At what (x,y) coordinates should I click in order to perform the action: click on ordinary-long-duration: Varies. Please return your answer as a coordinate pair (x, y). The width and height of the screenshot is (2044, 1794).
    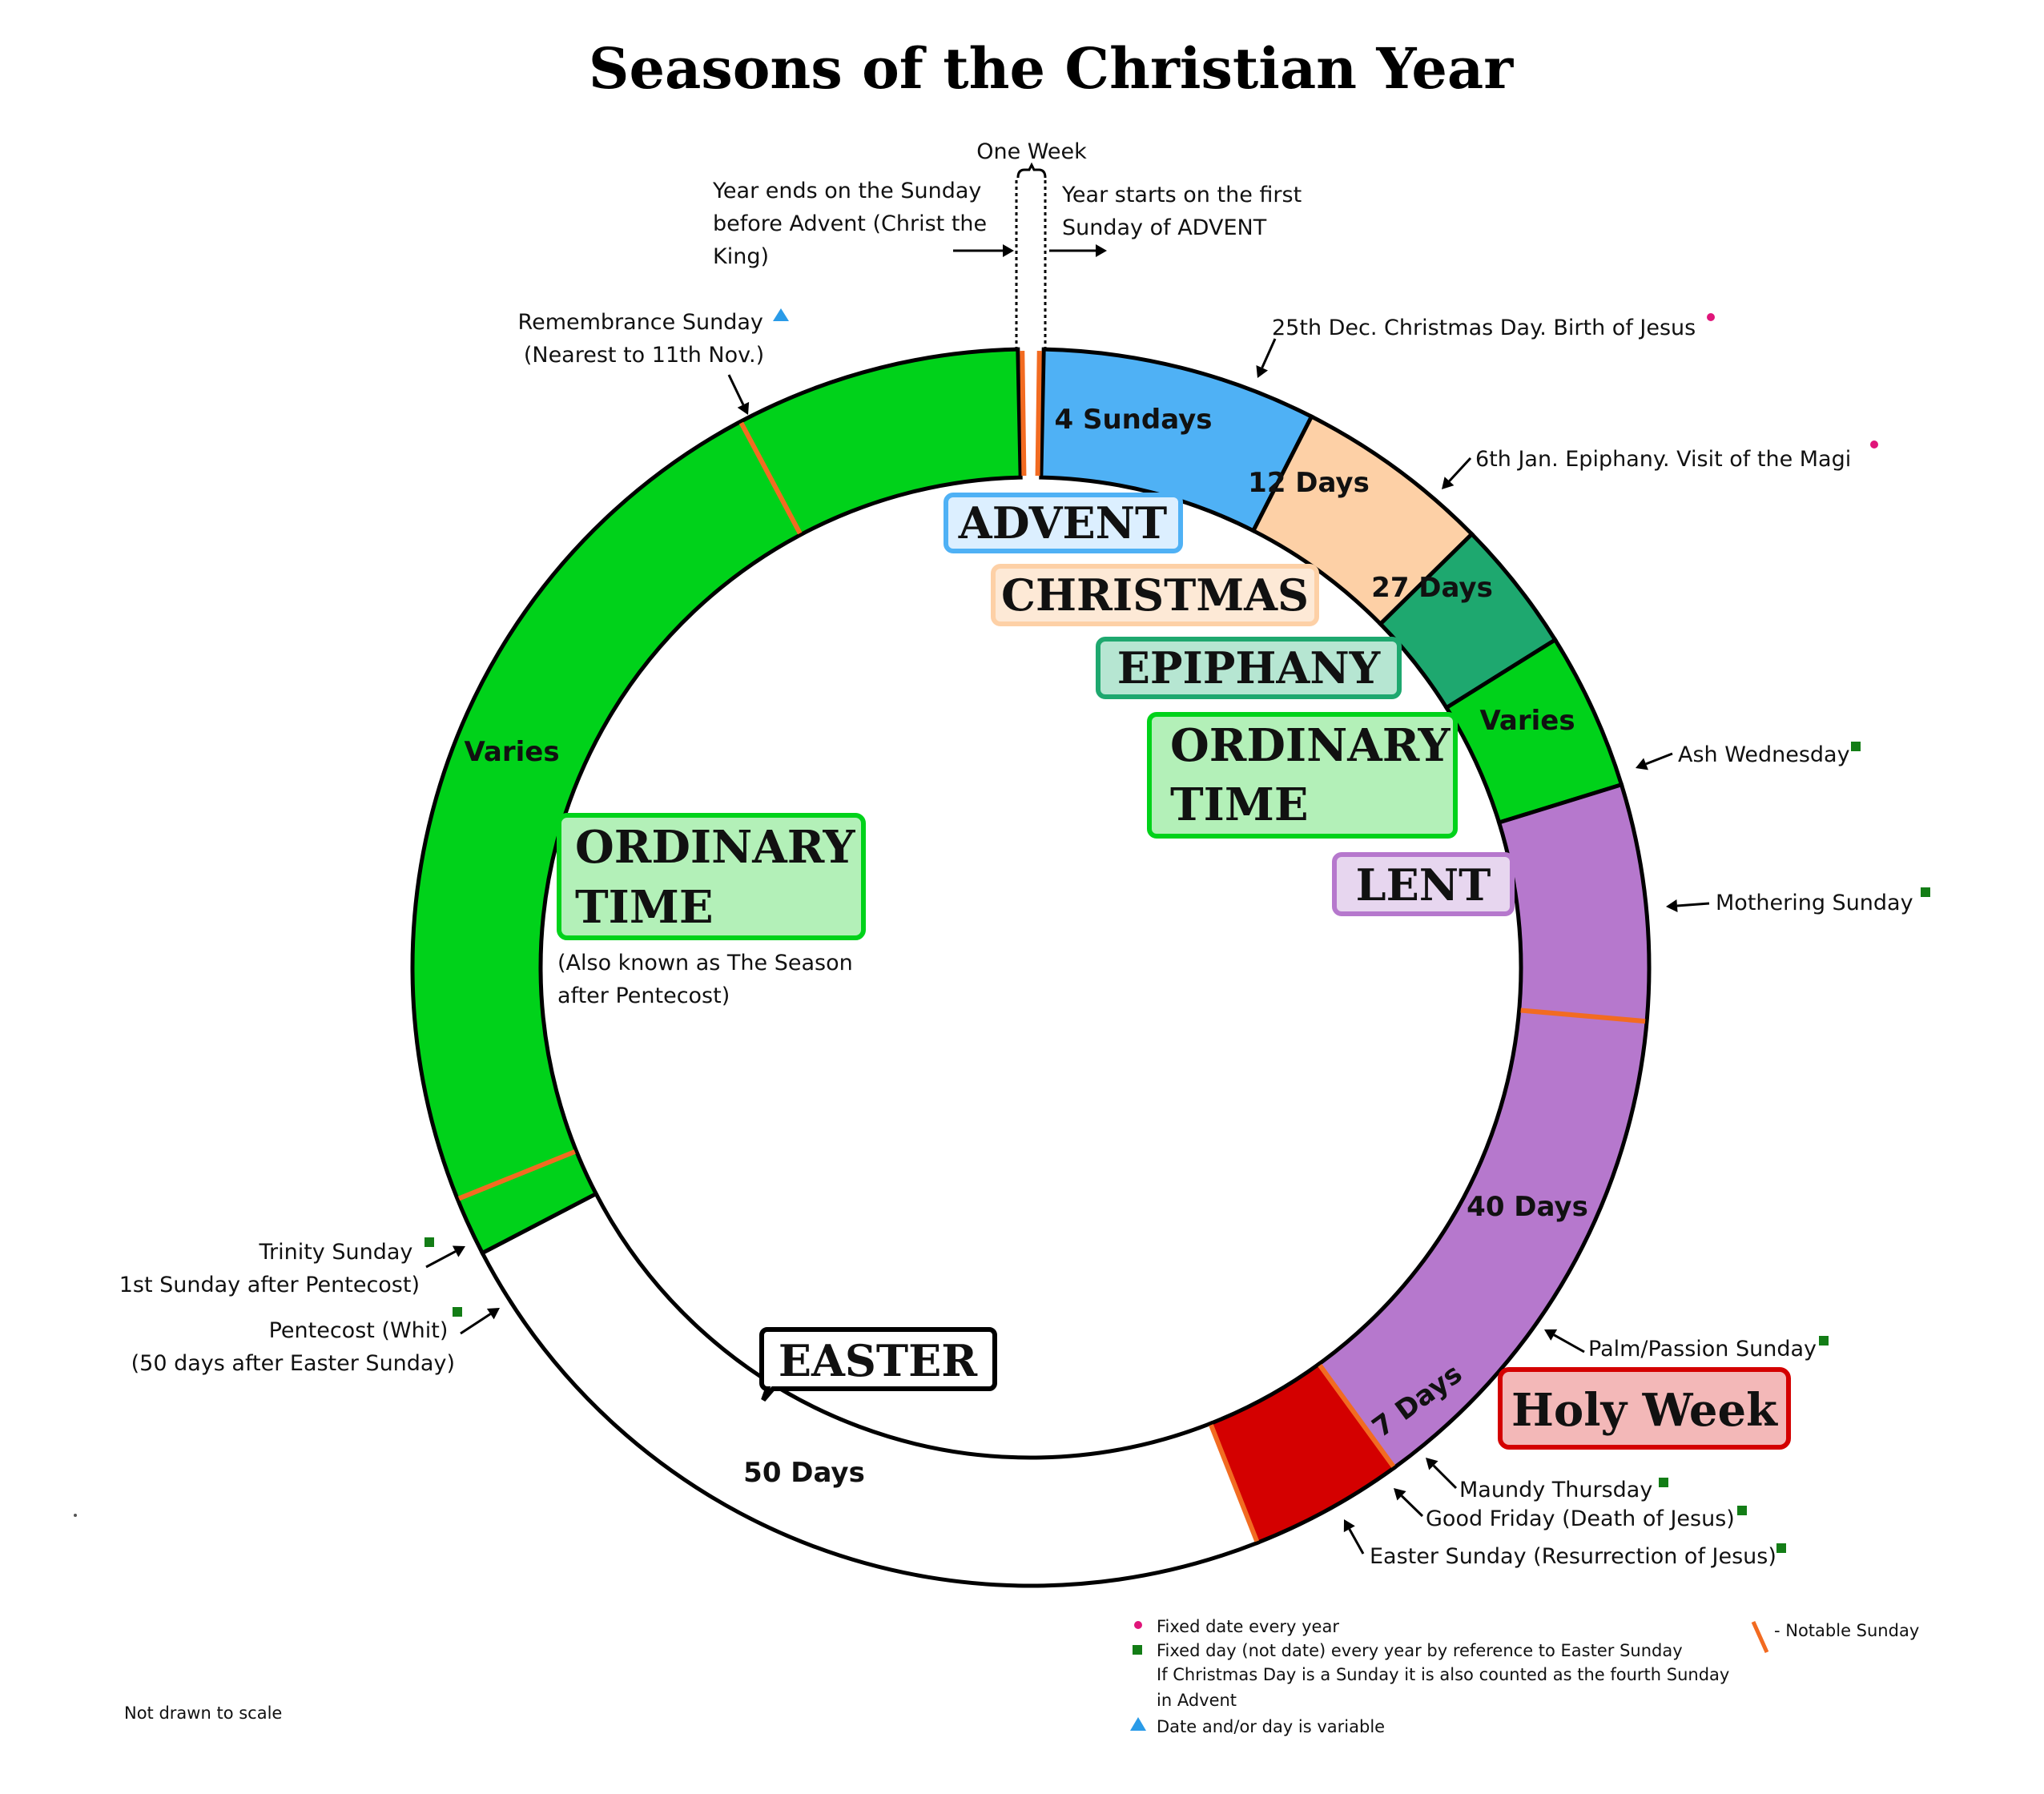
    Looking at the image, I should click on (511, 752).